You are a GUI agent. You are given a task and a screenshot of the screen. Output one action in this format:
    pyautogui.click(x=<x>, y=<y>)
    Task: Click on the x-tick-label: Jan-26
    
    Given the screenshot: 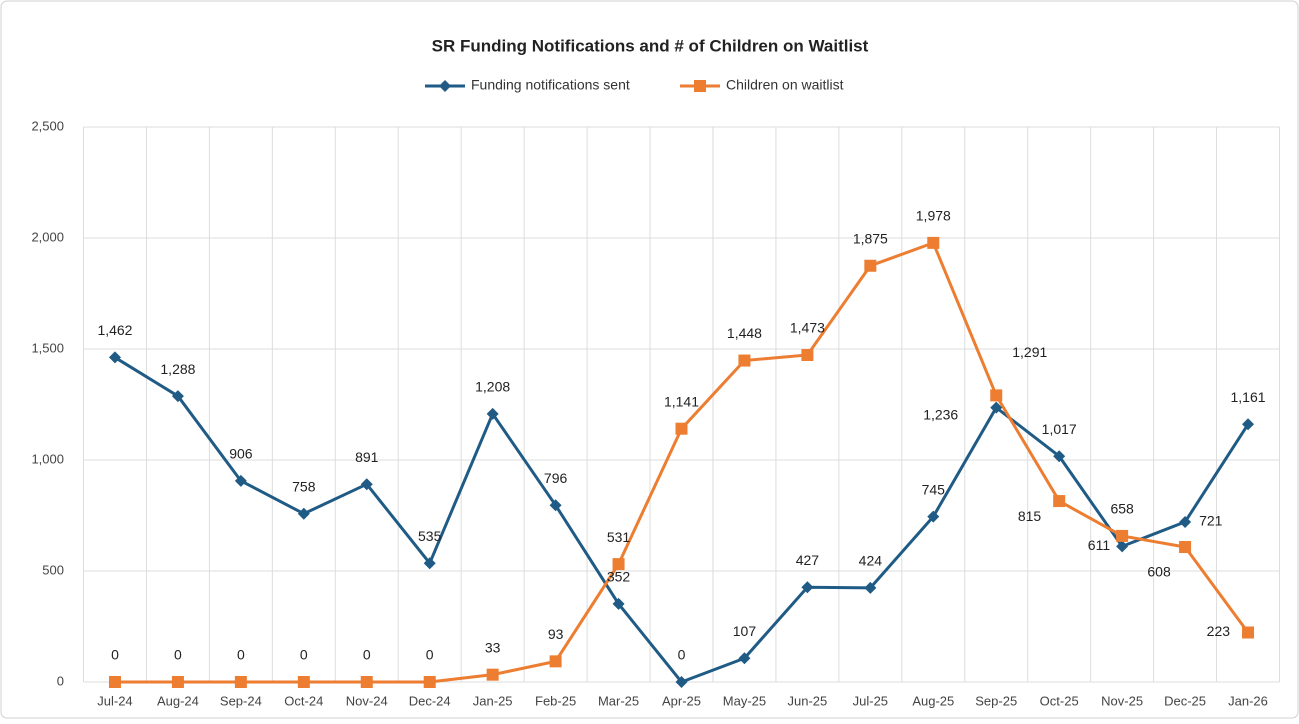 What is the action you would take?
    pyautogui.click(x=1248, y=700)
    